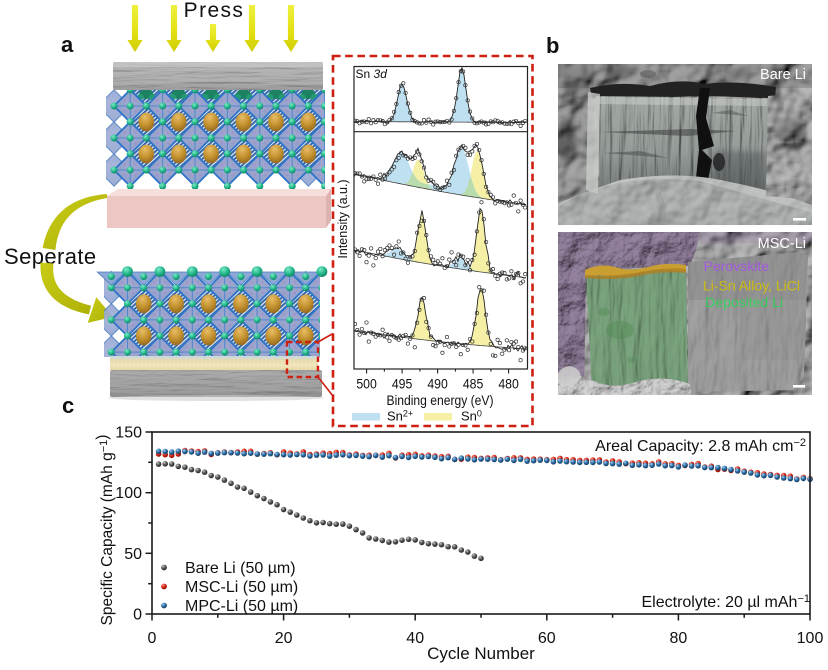 The width and height of the screenshot is (828, 670). What do you see at coordinates (415, 638) in the screenshot?
I see `svg-text: 40` at bounding box center [415, 638].